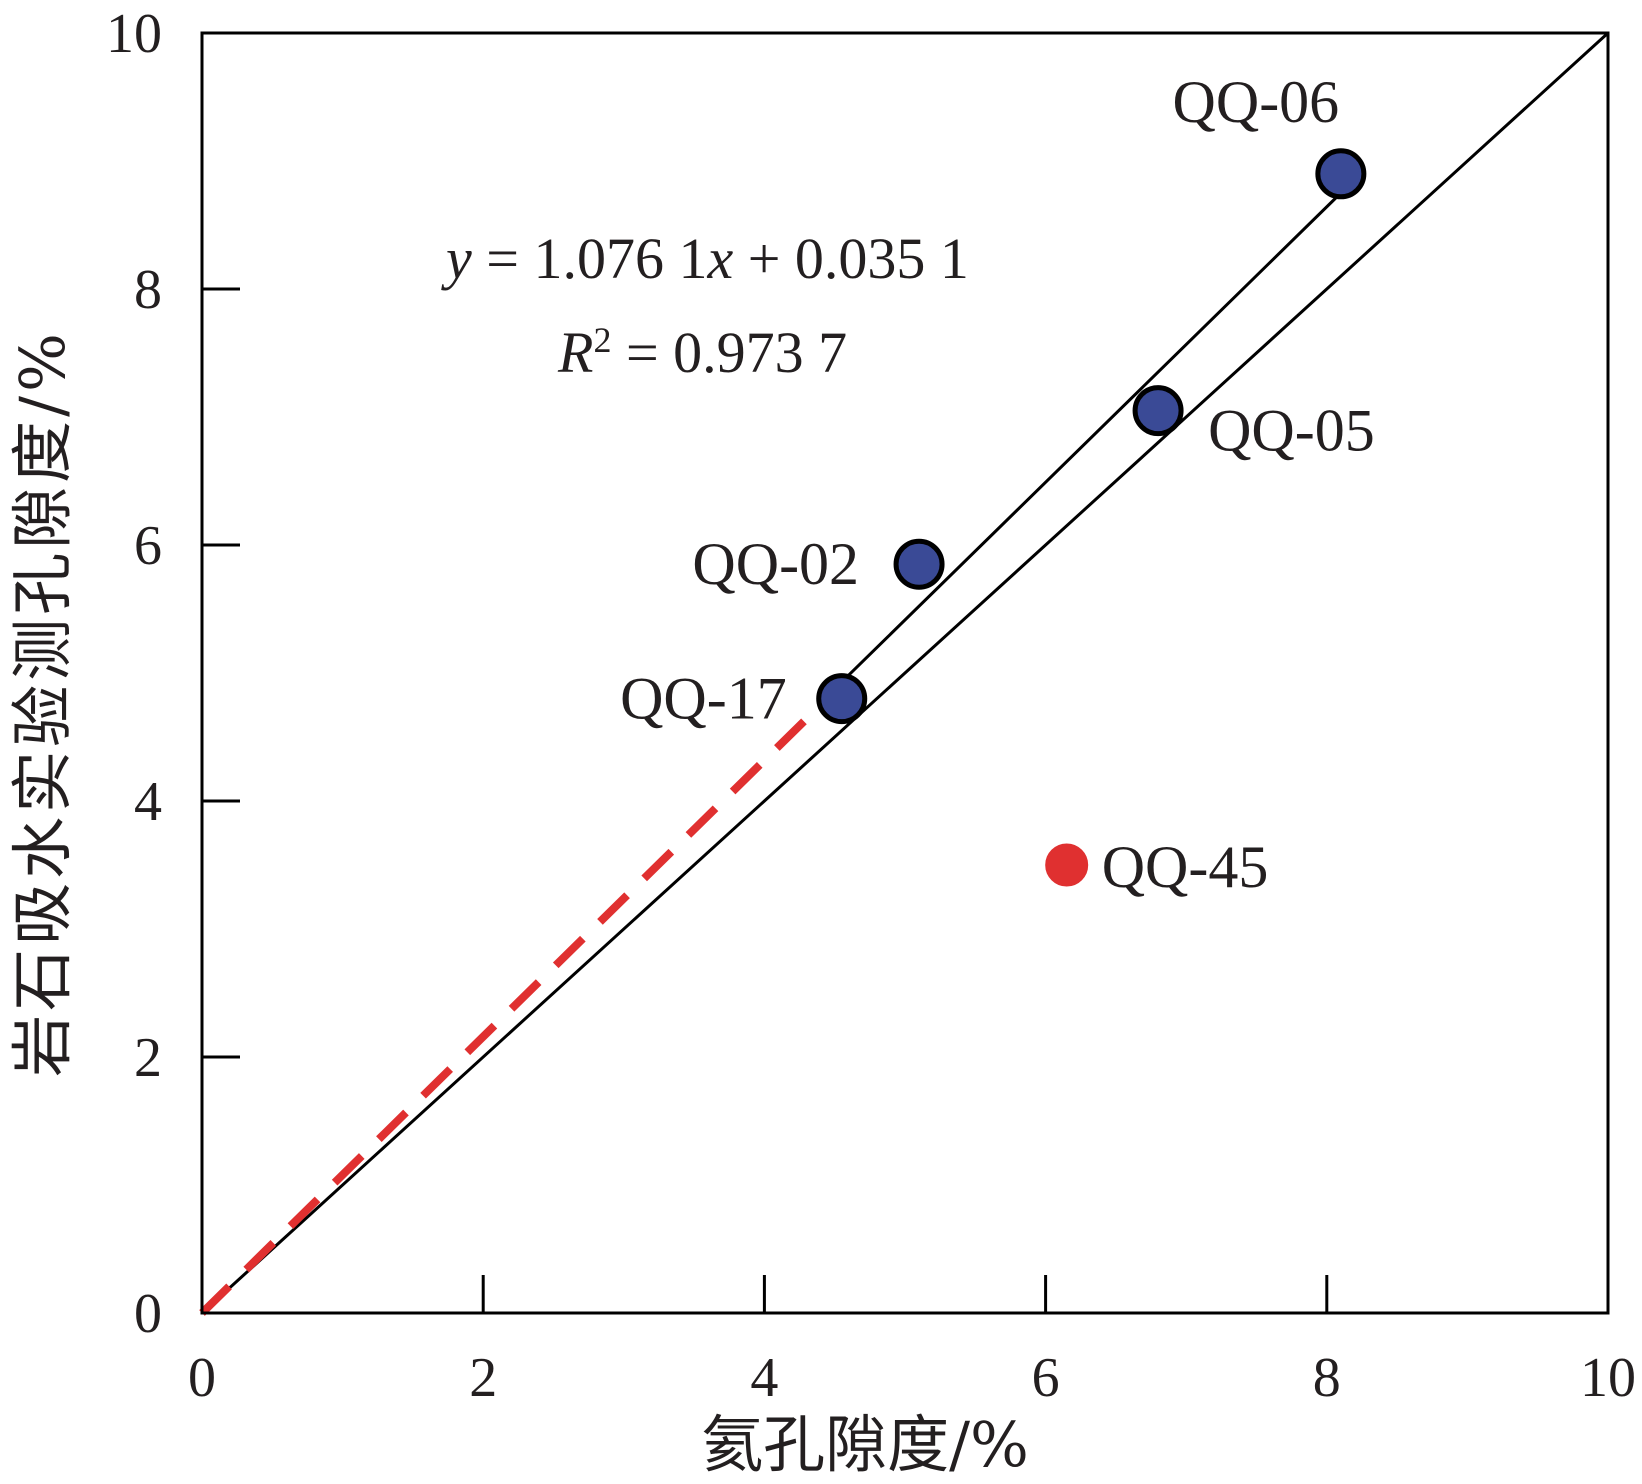 The width and height of the screenshot is (1642, 1484). I want to click on point-label: QQ-06, so click(1256, 102).